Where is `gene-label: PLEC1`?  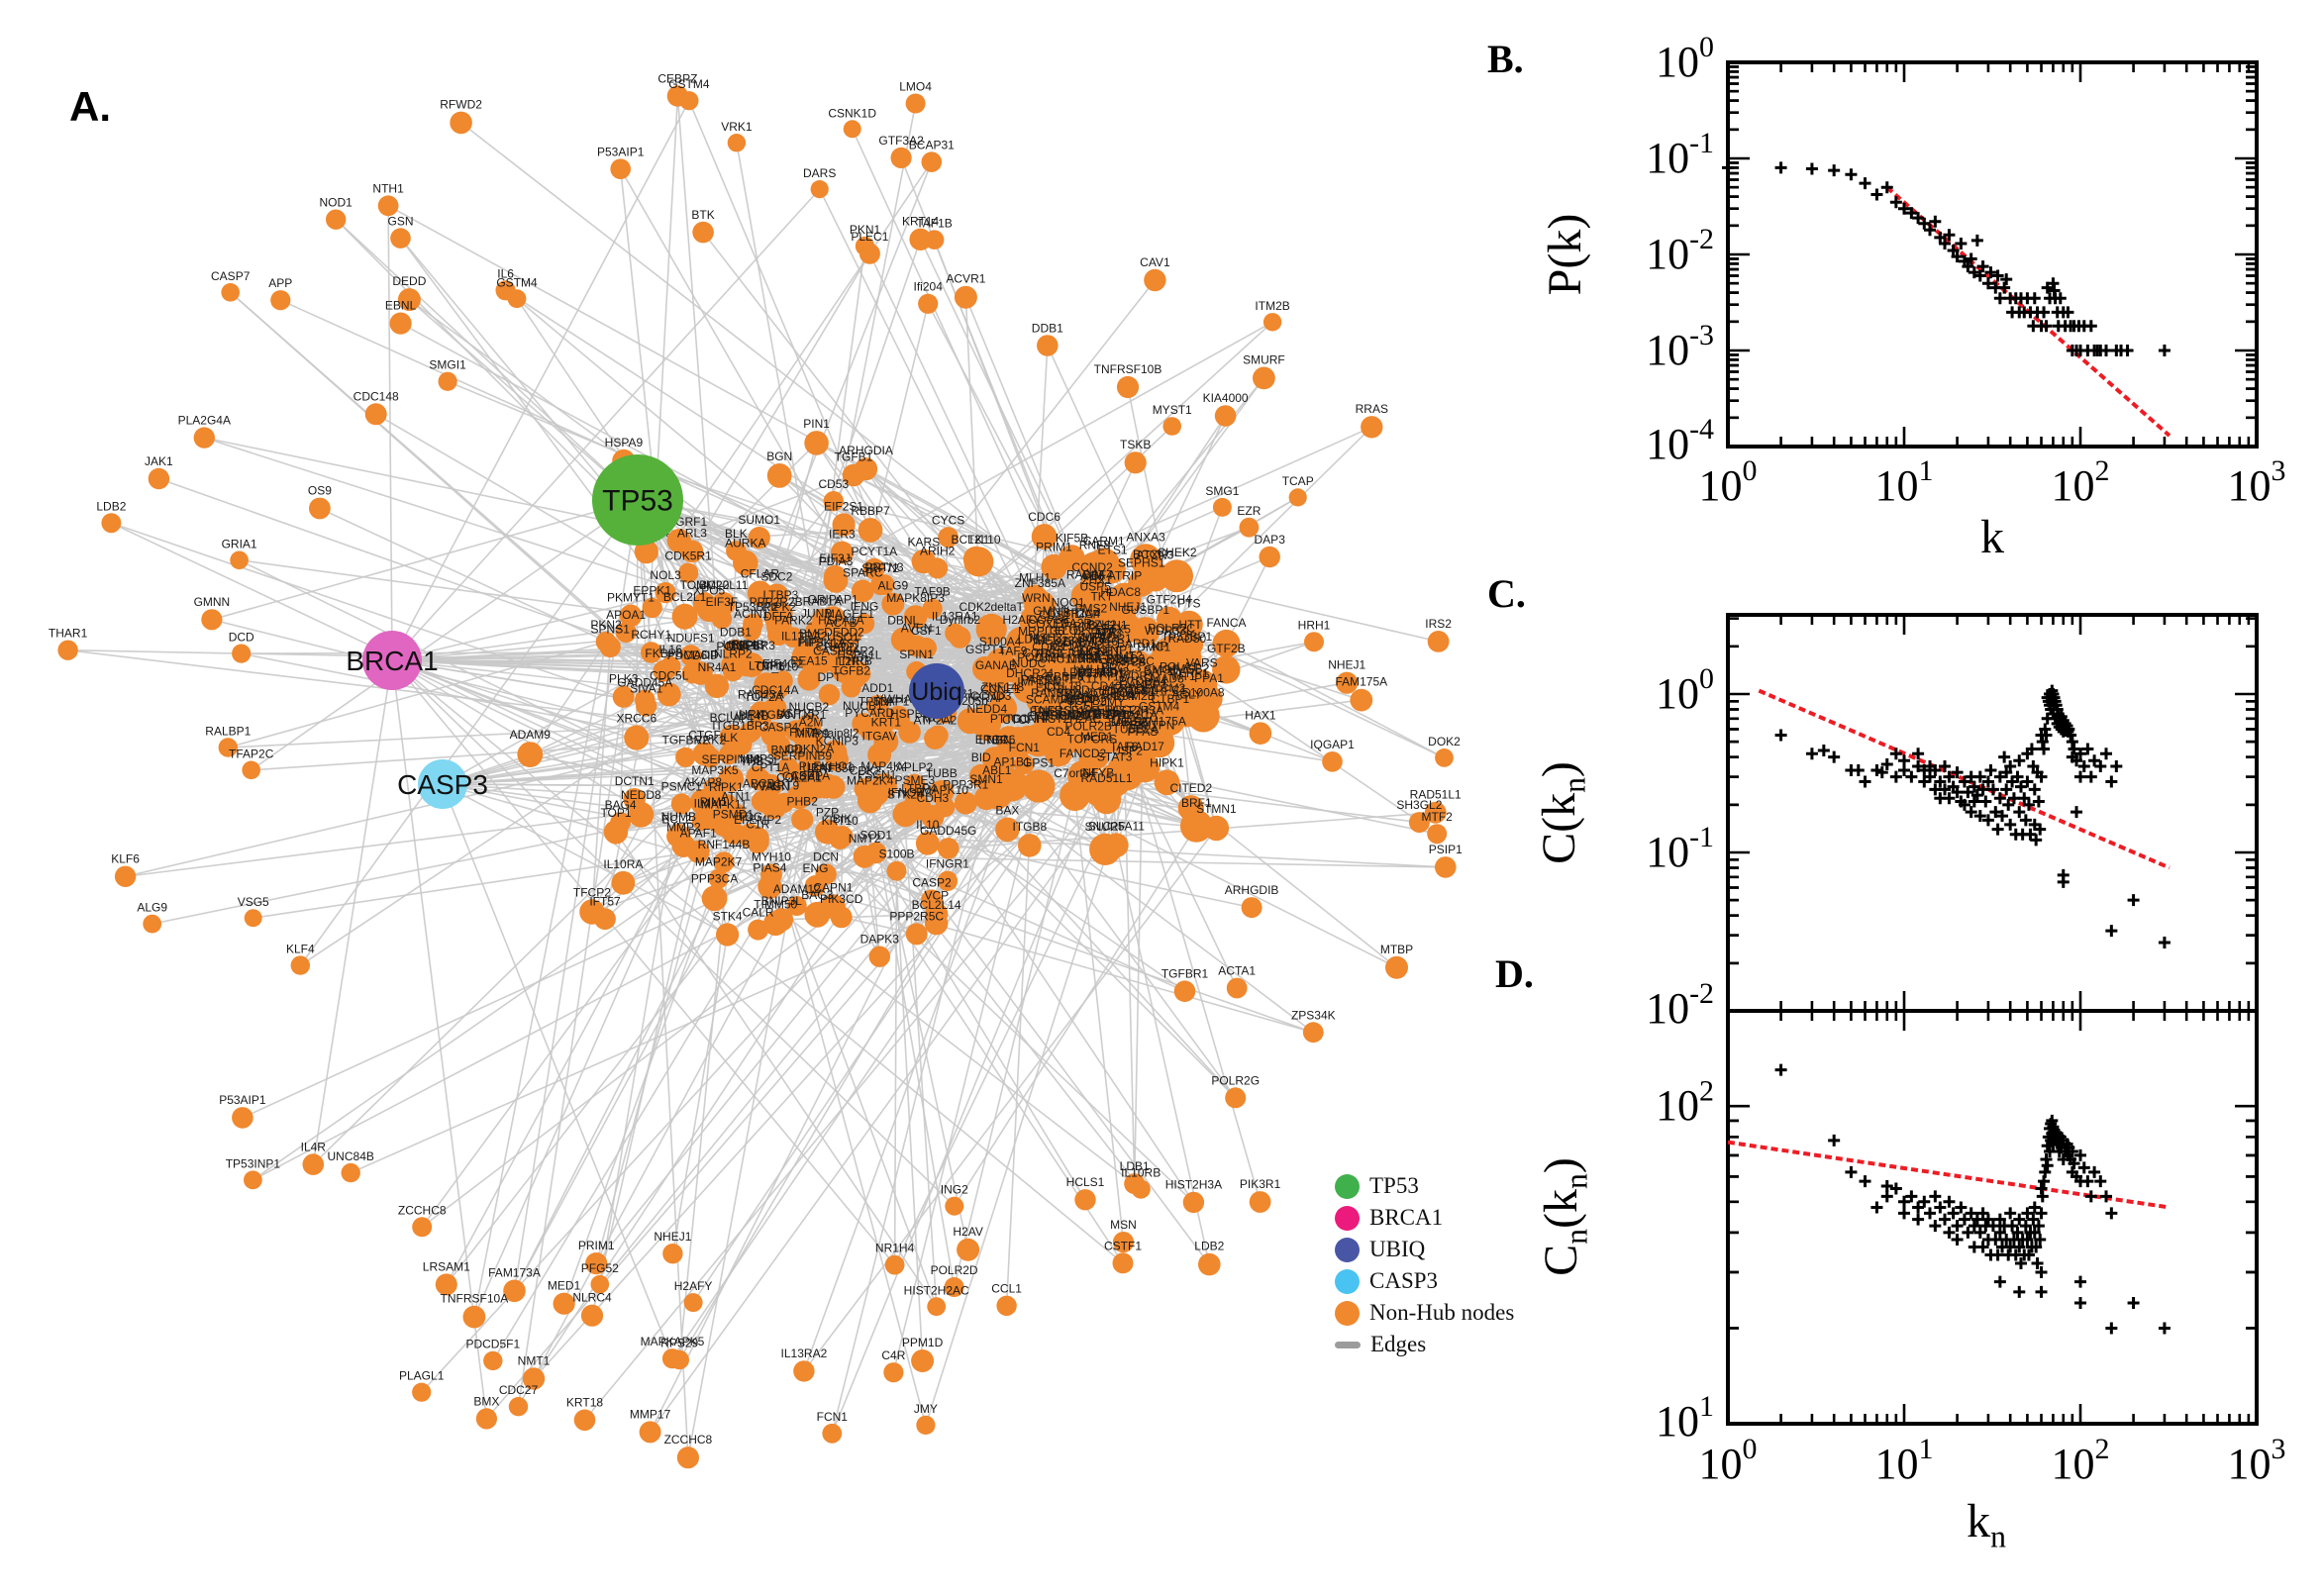
gene-label: PLEC1 is located at coordinates (869, 237).